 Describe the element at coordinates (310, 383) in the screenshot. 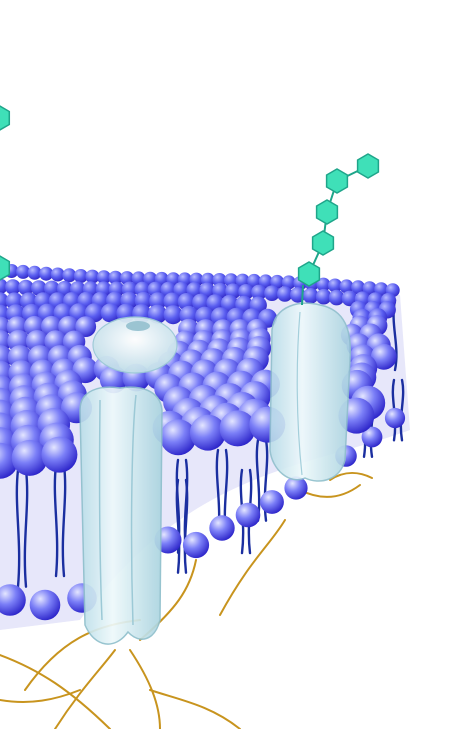

I see `glycoprotein` at that location.